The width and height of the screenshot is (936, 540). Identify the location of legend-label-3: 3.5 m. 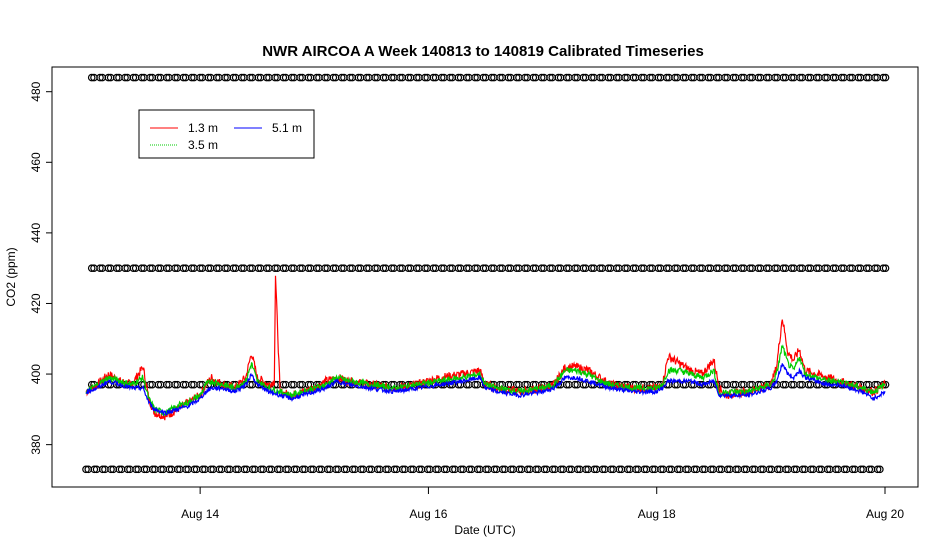
(203, 145).